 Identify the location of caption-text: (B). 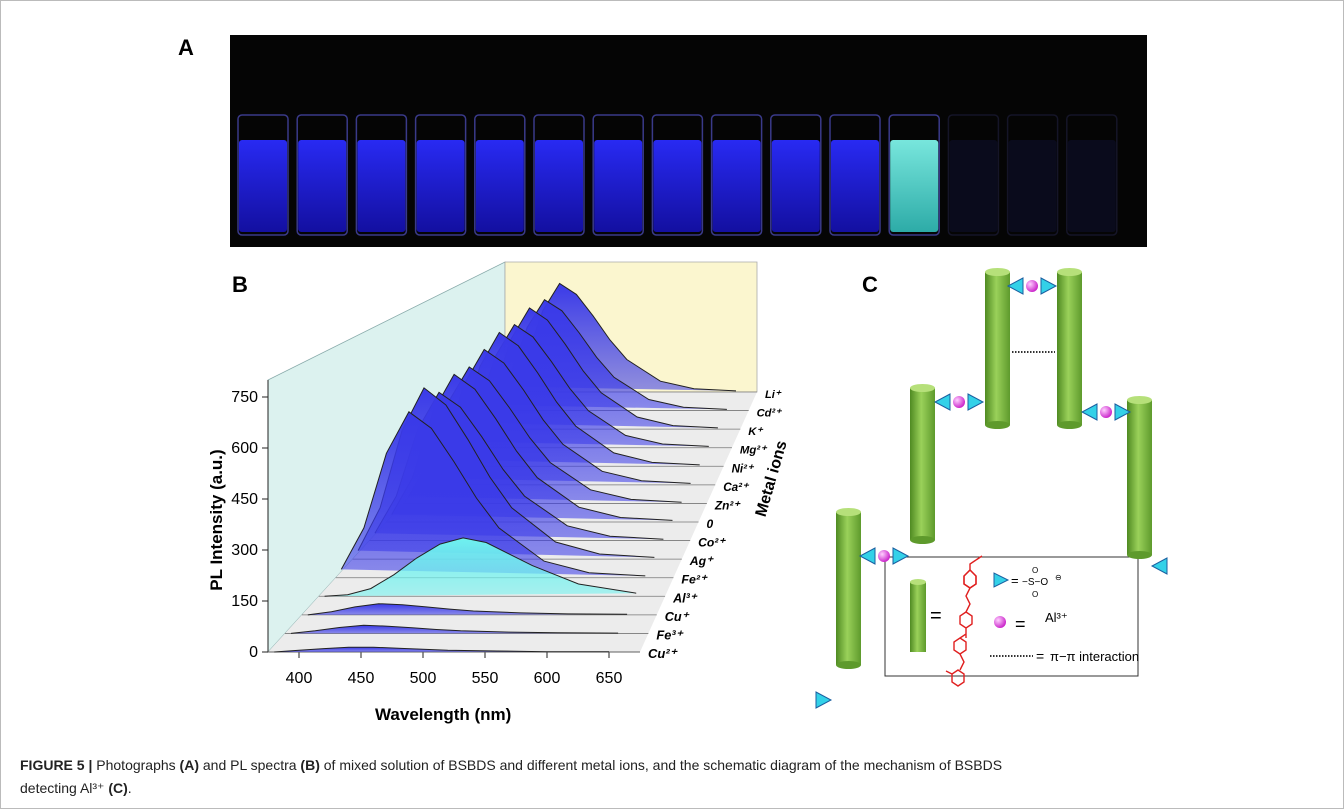
(309, 765).